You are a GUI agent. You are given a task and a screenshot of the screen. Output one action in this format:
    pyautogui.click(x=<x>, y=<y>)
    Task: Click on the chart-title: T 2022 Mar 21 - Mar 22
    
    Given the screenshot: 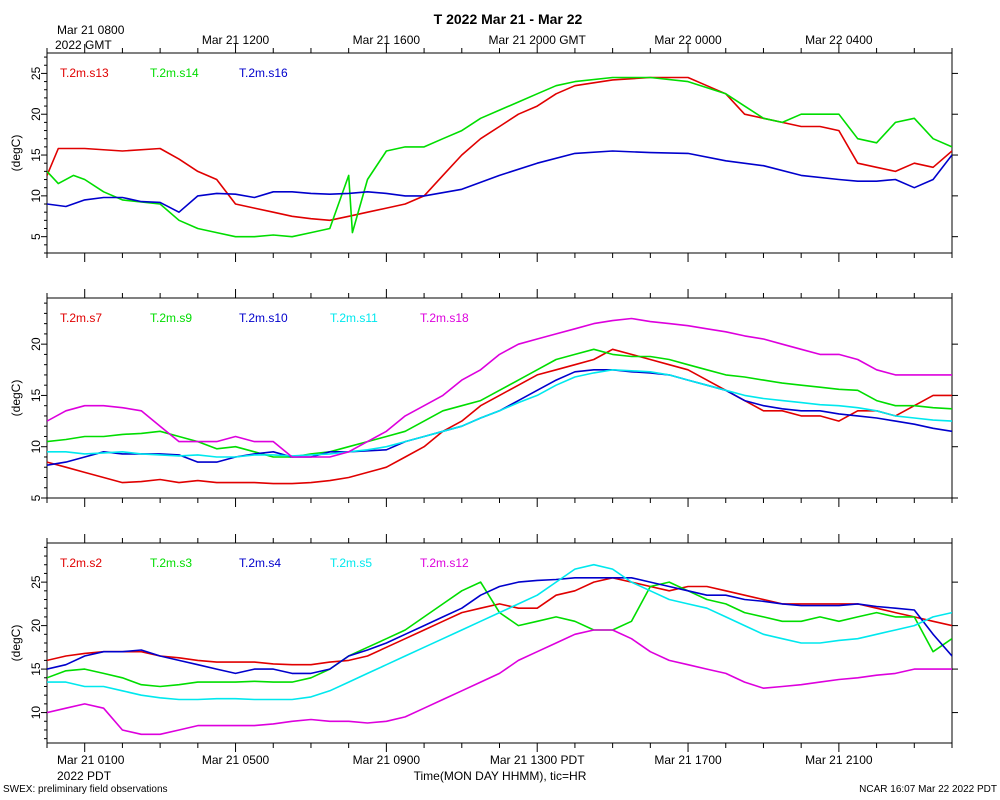 What is the action you would take?
    pyautogui.click(x=508, y=19)
    